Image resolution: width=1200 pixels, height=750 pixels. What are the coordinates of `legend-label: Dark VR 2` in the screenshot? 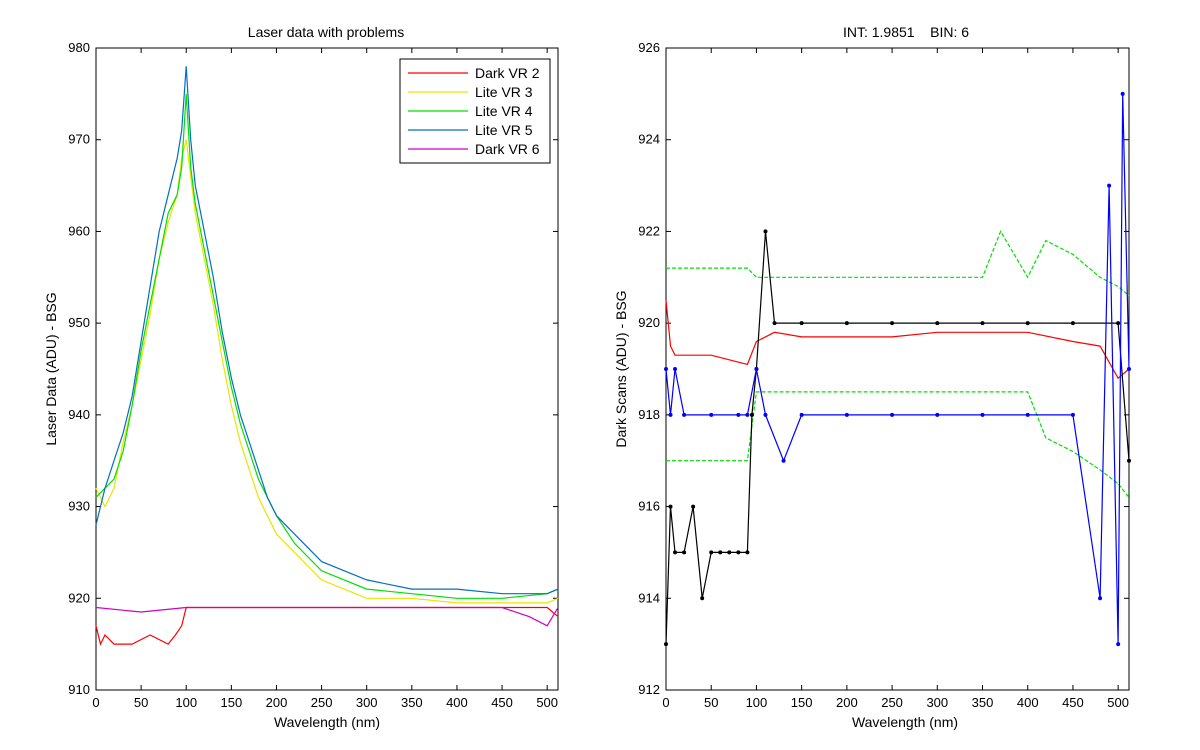 It's located at (507, 73).